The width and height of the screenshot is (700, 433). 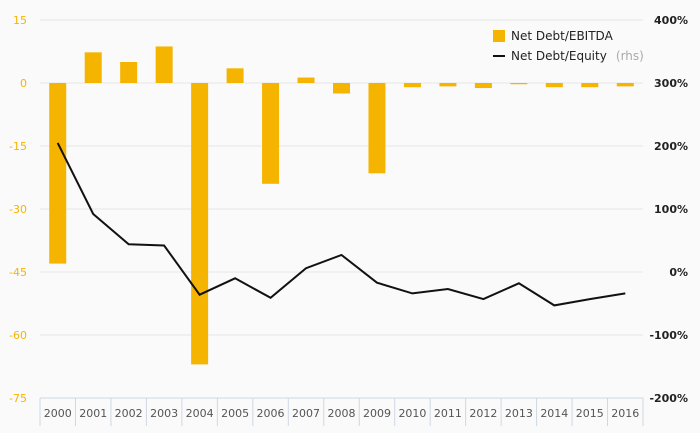 I want to click on left-tick-label: 15, so click(x=20, y=20).